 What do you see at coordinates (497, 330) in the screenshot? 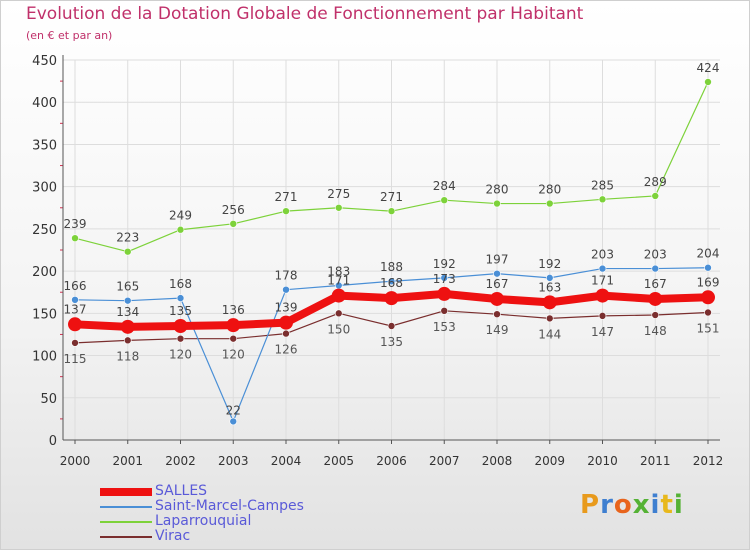
I see `data-label-virac: 149` at bounding box center [497, 330].